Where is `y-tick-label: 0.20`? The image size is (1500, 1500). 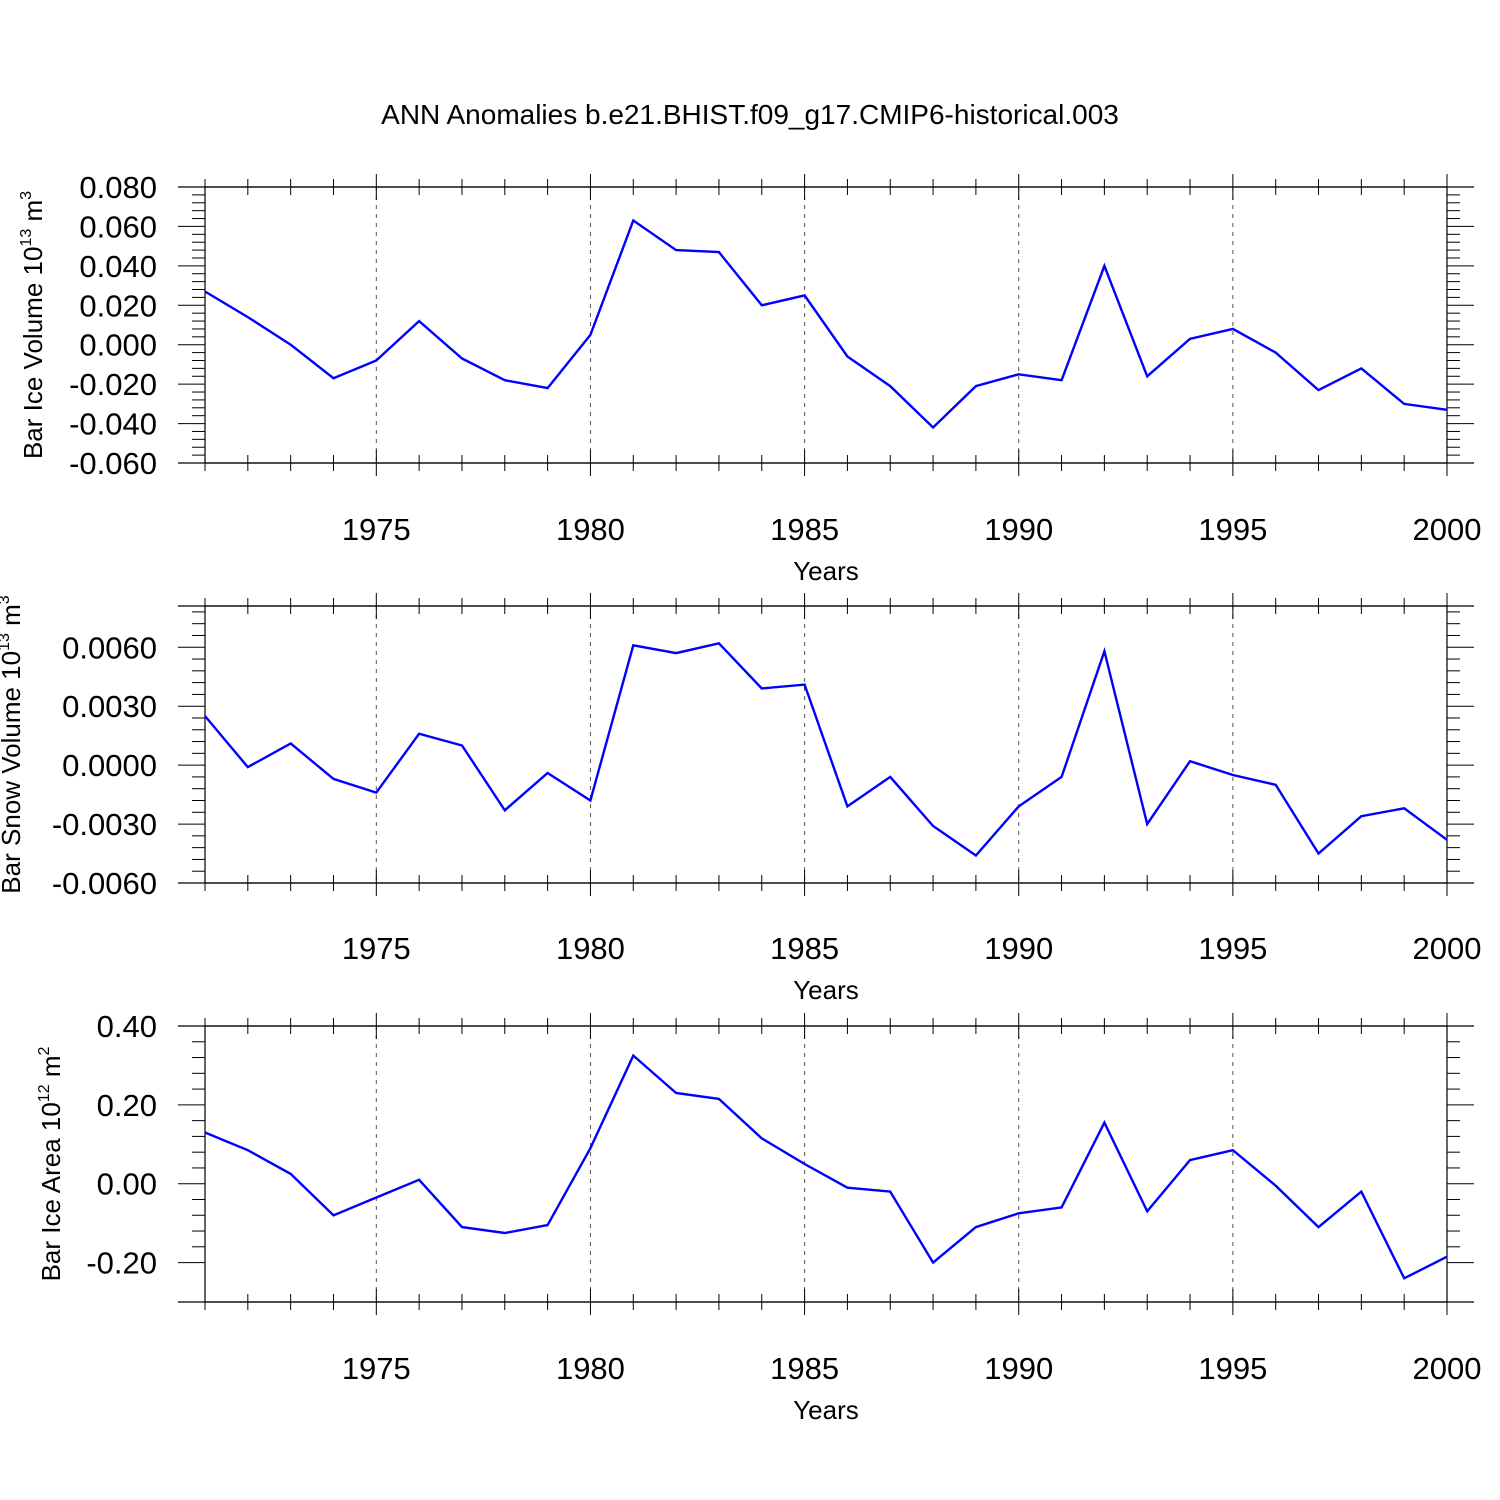
y-tick-label: 0.20 is located at coordinates (127, 1105).